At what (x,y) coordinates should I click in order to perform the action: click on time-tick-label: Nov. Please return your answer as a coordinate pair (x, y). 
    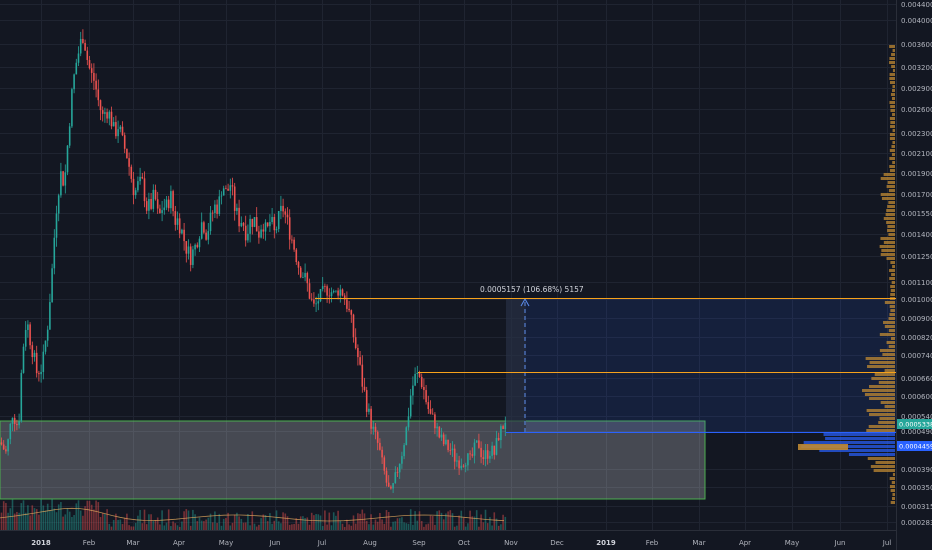
    Looking at the image, I should click on (511, 543).